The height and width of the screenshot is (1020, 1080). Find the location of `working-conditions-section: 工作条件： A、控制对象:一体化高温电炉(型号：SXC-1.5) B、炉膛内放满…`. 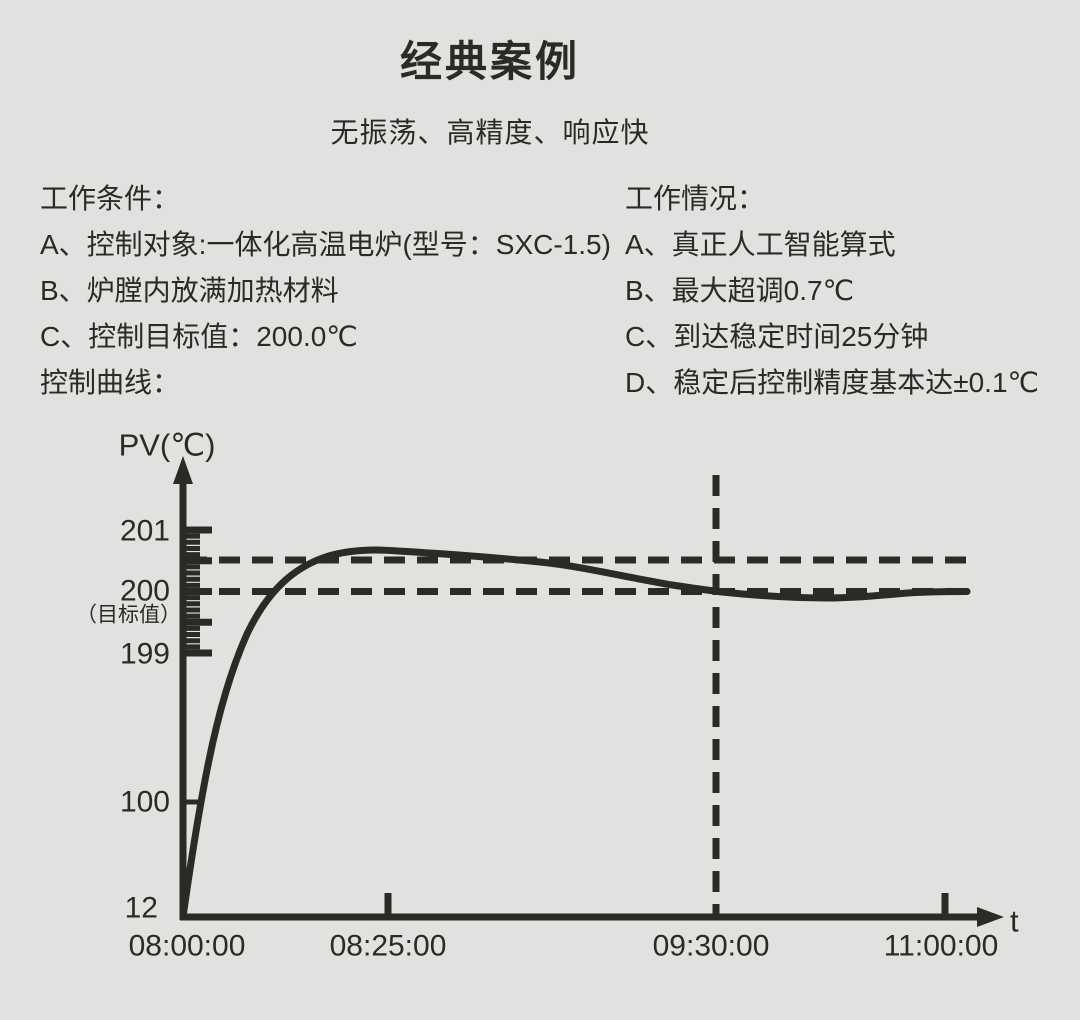

working-conditions-section: 工作条件： A、控制对象:一体化高温电炉(型号：SXC-1.5) B、炉膛内放满… is located at coordinates (325, 291).